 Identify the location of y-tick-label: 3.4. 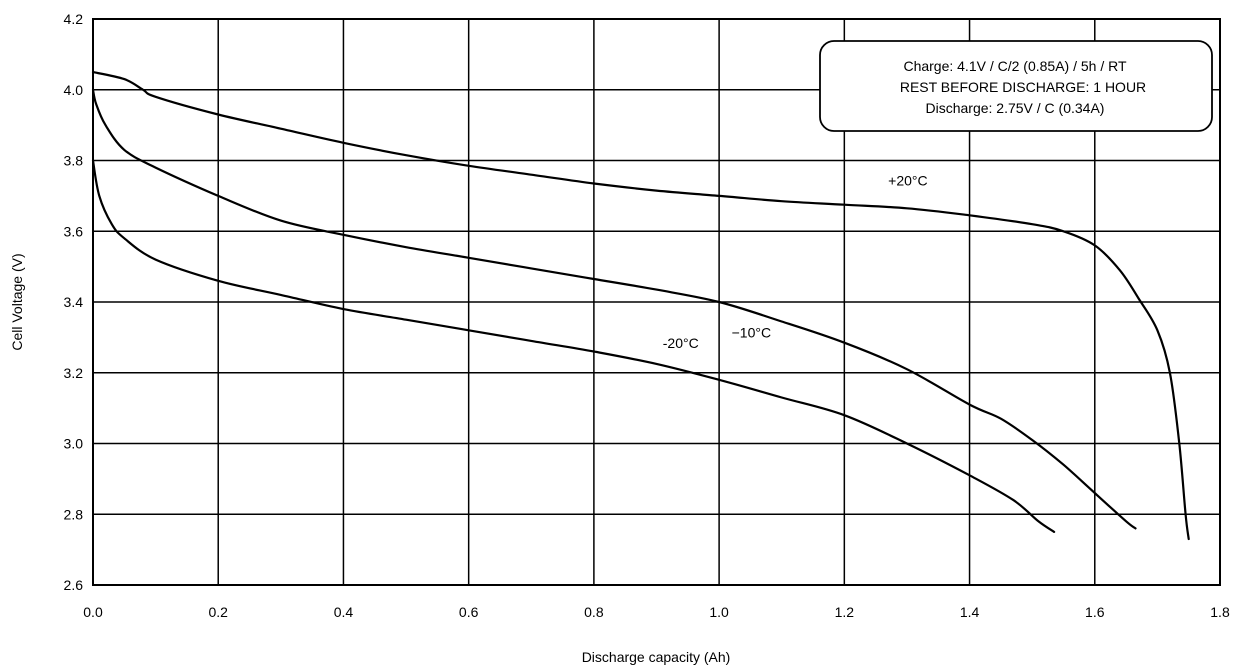
(74, 302).